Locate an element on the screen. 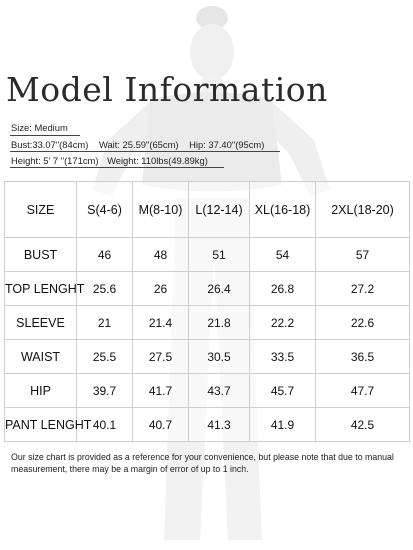 This screenshot has width=413, height=550. table-cell: 40.7 is located at coordinates (160, 424).